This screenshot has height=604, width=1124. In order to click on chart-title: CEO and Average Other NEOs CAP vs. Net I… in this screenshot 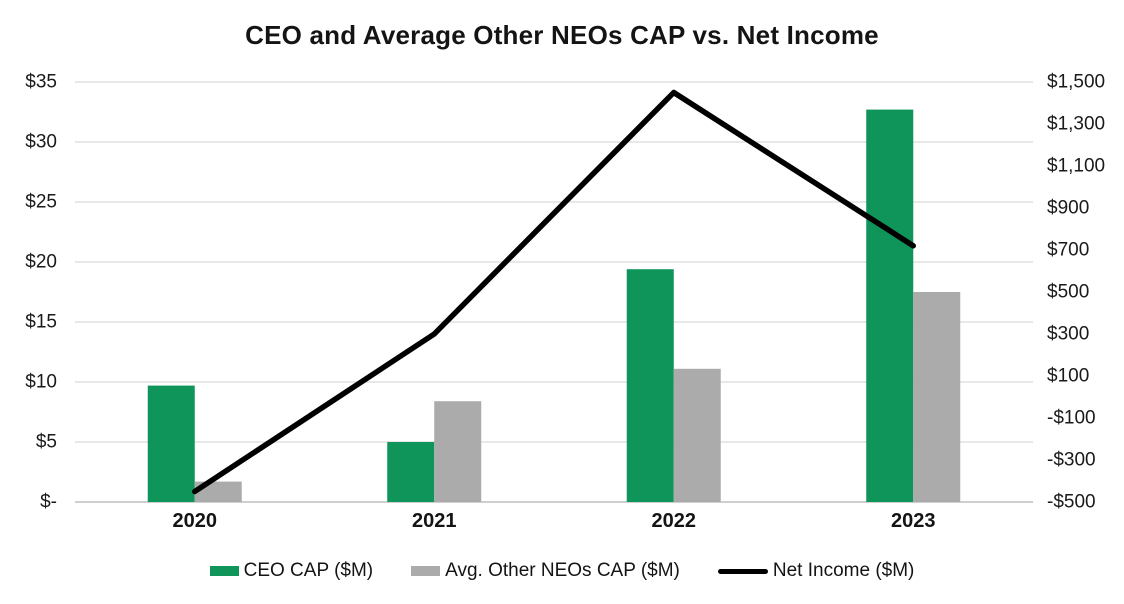, I will do `click(562, 35)`.